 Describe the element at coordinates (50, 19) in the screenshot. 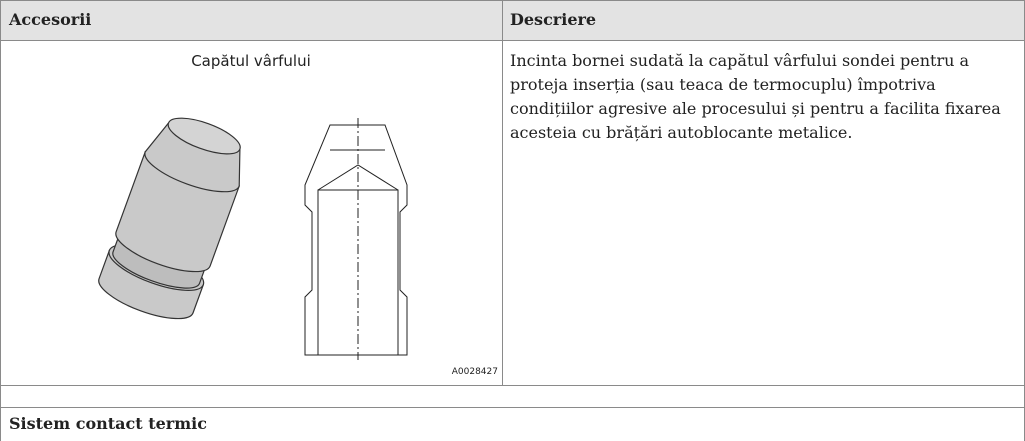

I see `column-header: Accesorii` at that location.